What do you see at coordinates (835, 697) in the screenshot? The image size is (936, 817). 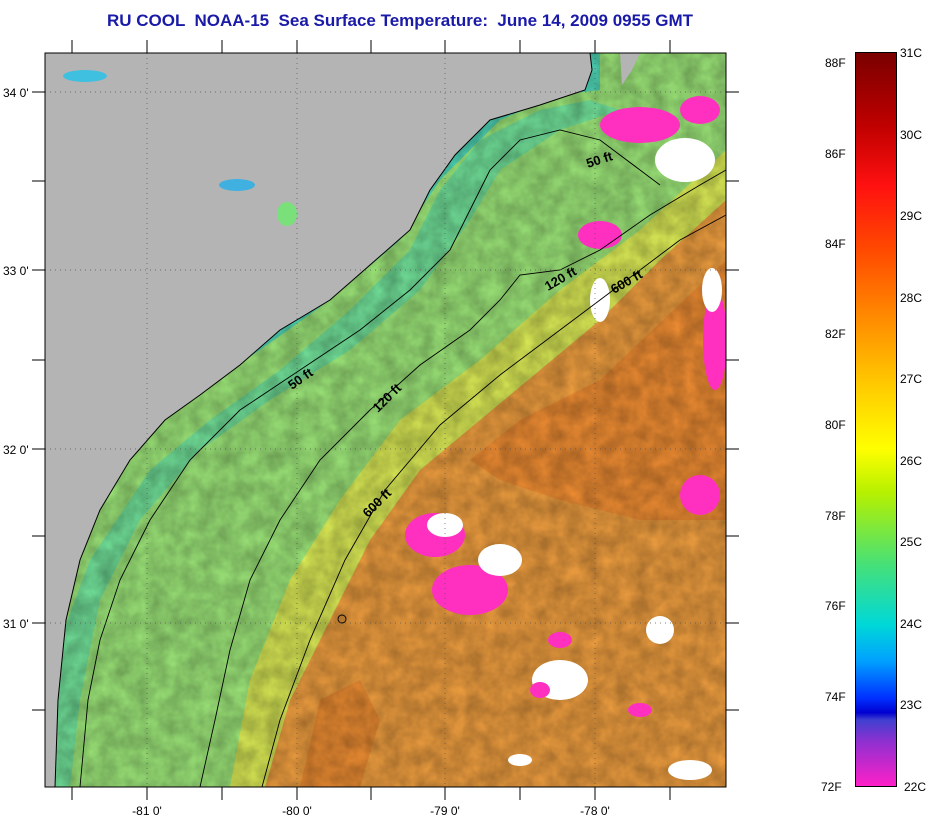 I see `colorbar-label-f: 74F` at bounding box center [835, 697].